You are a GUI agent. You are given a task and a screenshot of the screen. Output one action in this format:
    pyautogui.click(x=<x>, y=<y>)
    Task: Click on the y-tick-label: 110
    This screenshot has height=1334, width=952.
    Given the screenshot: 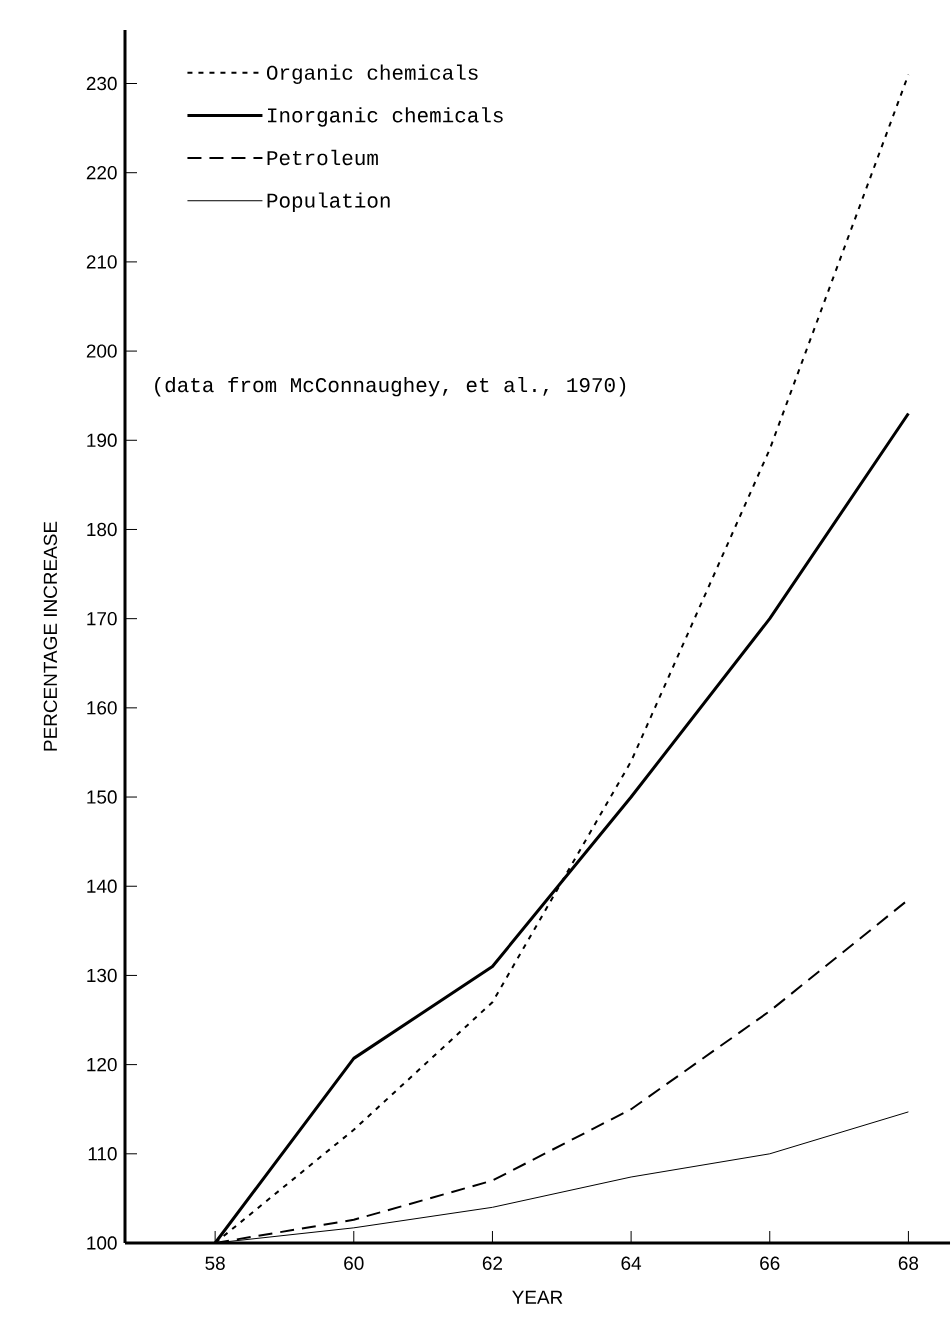 What is the action you would take?
    pyautogui.click(x=102, y=1154)
    